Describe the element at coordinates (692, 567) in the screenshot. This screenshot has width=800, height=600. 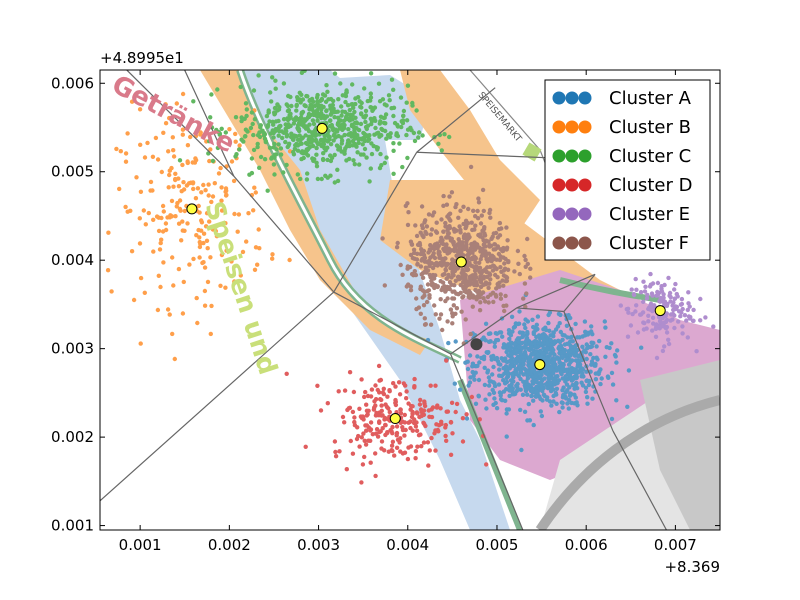
I see `x-offset-label: +8.369` at that location.